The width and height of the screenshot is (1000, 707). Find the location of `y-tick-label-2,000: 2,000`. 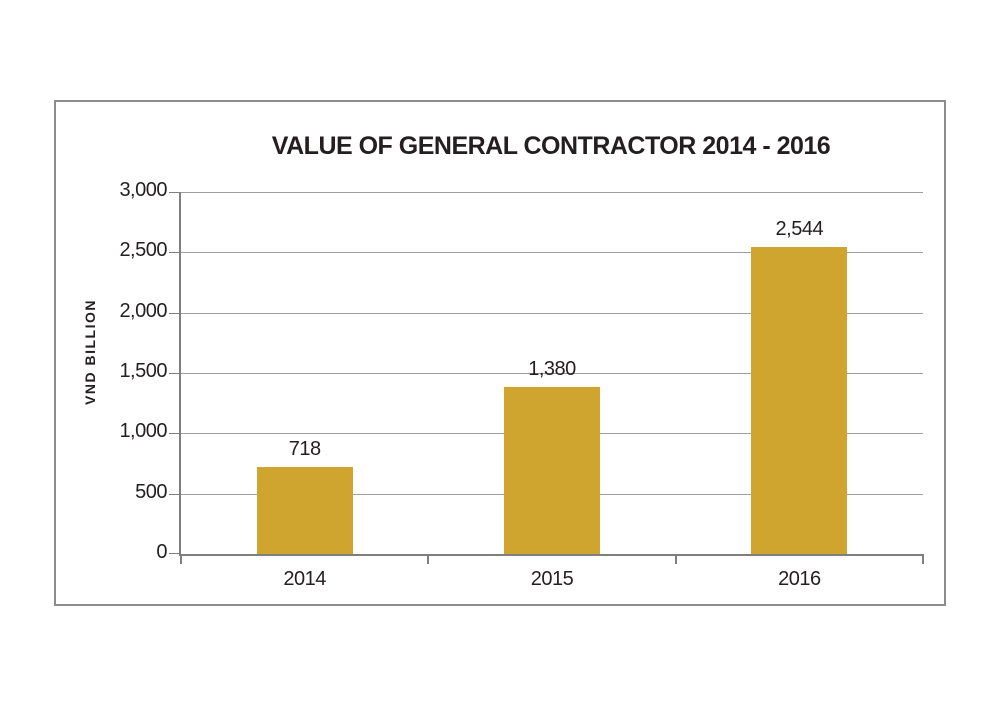

y-tick-label-2,000: 2,000 is located at coordinates (143, 310).